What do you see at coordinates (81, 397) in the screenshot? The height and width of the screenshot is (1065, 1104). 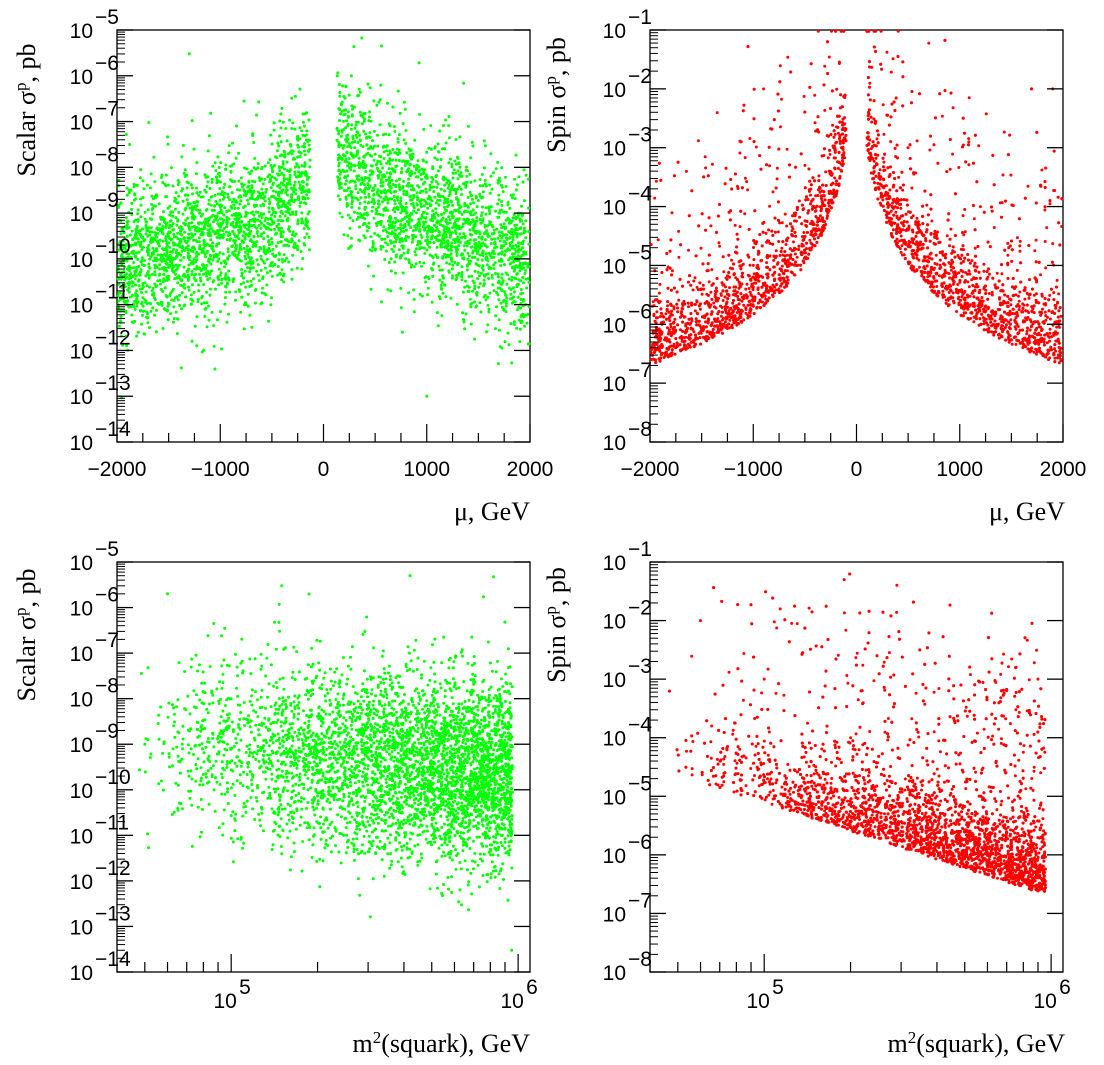 I see `y-tick-label: 10` at bounding box center [81, 397].